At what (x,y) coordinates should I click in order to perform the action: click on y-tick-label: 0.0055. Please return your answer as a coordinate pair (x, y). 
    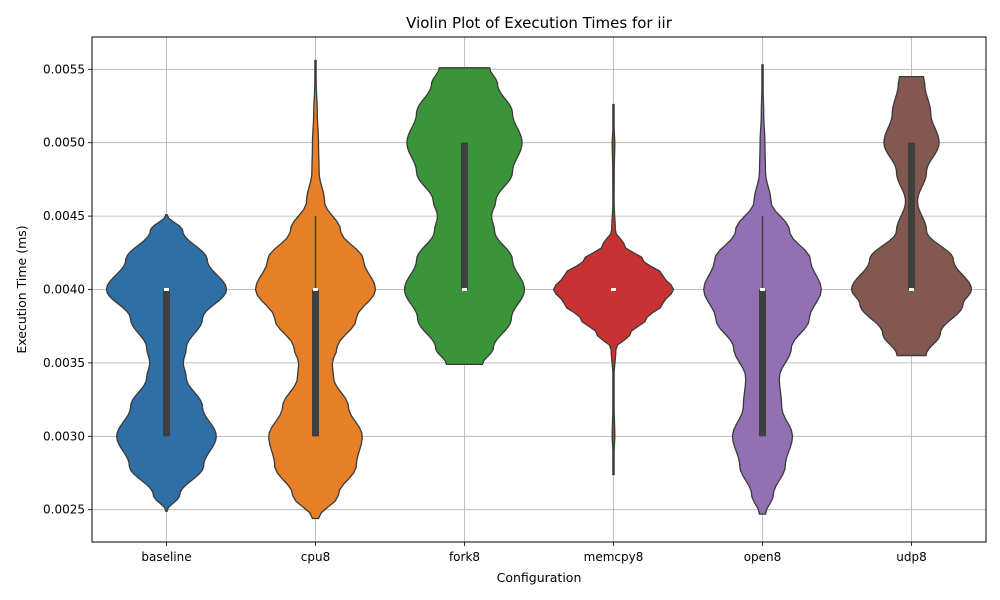
    Looking at the image, I should click on (64, 69).